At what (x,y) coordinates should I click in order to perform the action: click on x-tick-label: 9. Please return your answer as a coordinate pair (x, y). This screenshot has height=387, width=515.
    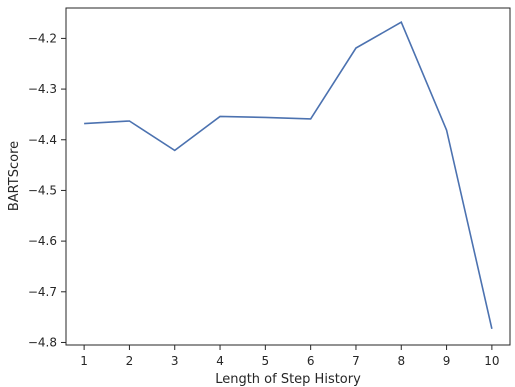
    Looking at the image, I should click on (447, 361).